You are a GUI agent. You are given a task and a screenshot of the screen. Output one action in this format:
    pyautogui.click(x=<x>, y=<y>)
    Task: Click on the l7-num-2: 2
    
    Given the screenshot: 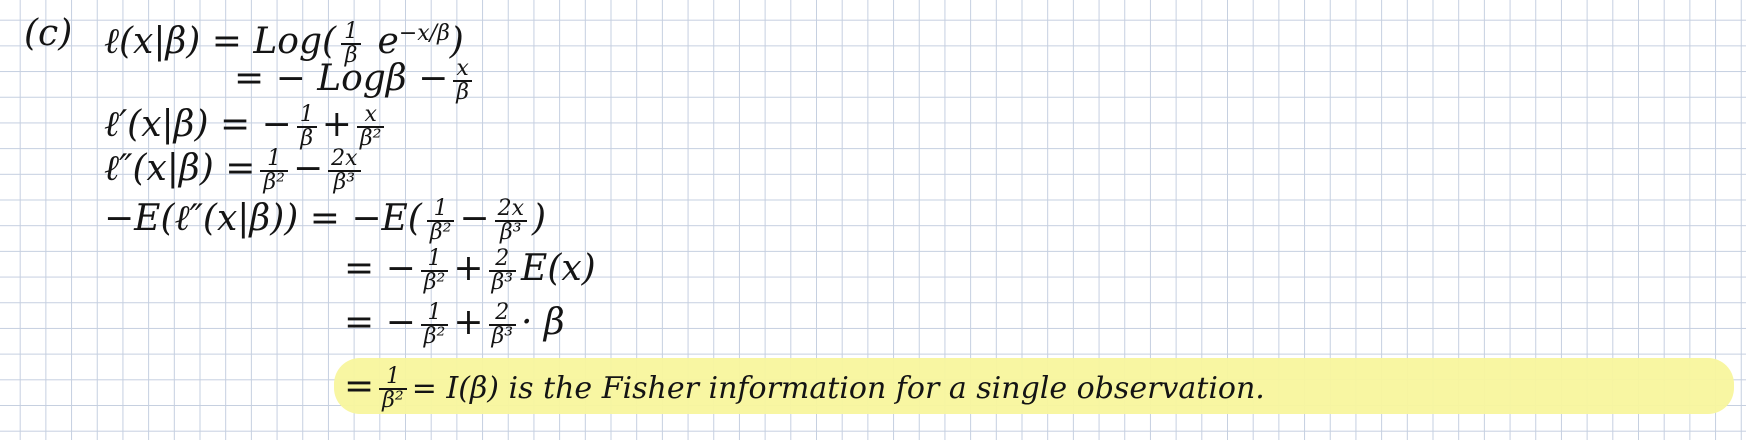 What is the action you would take?
    pyautogui.click(x=502, y=314)
    